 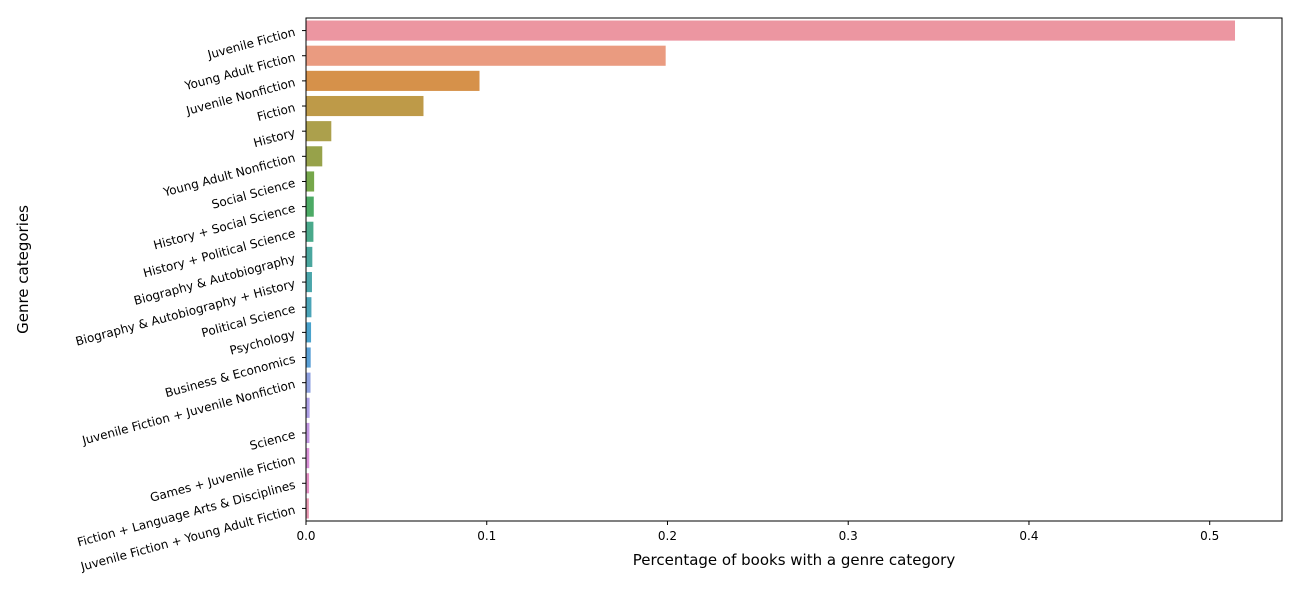 What do you see at coordinates (486, 536) in the screenshot?
I see `x-tick-label: 0.1` at bounding box center [486, 536].